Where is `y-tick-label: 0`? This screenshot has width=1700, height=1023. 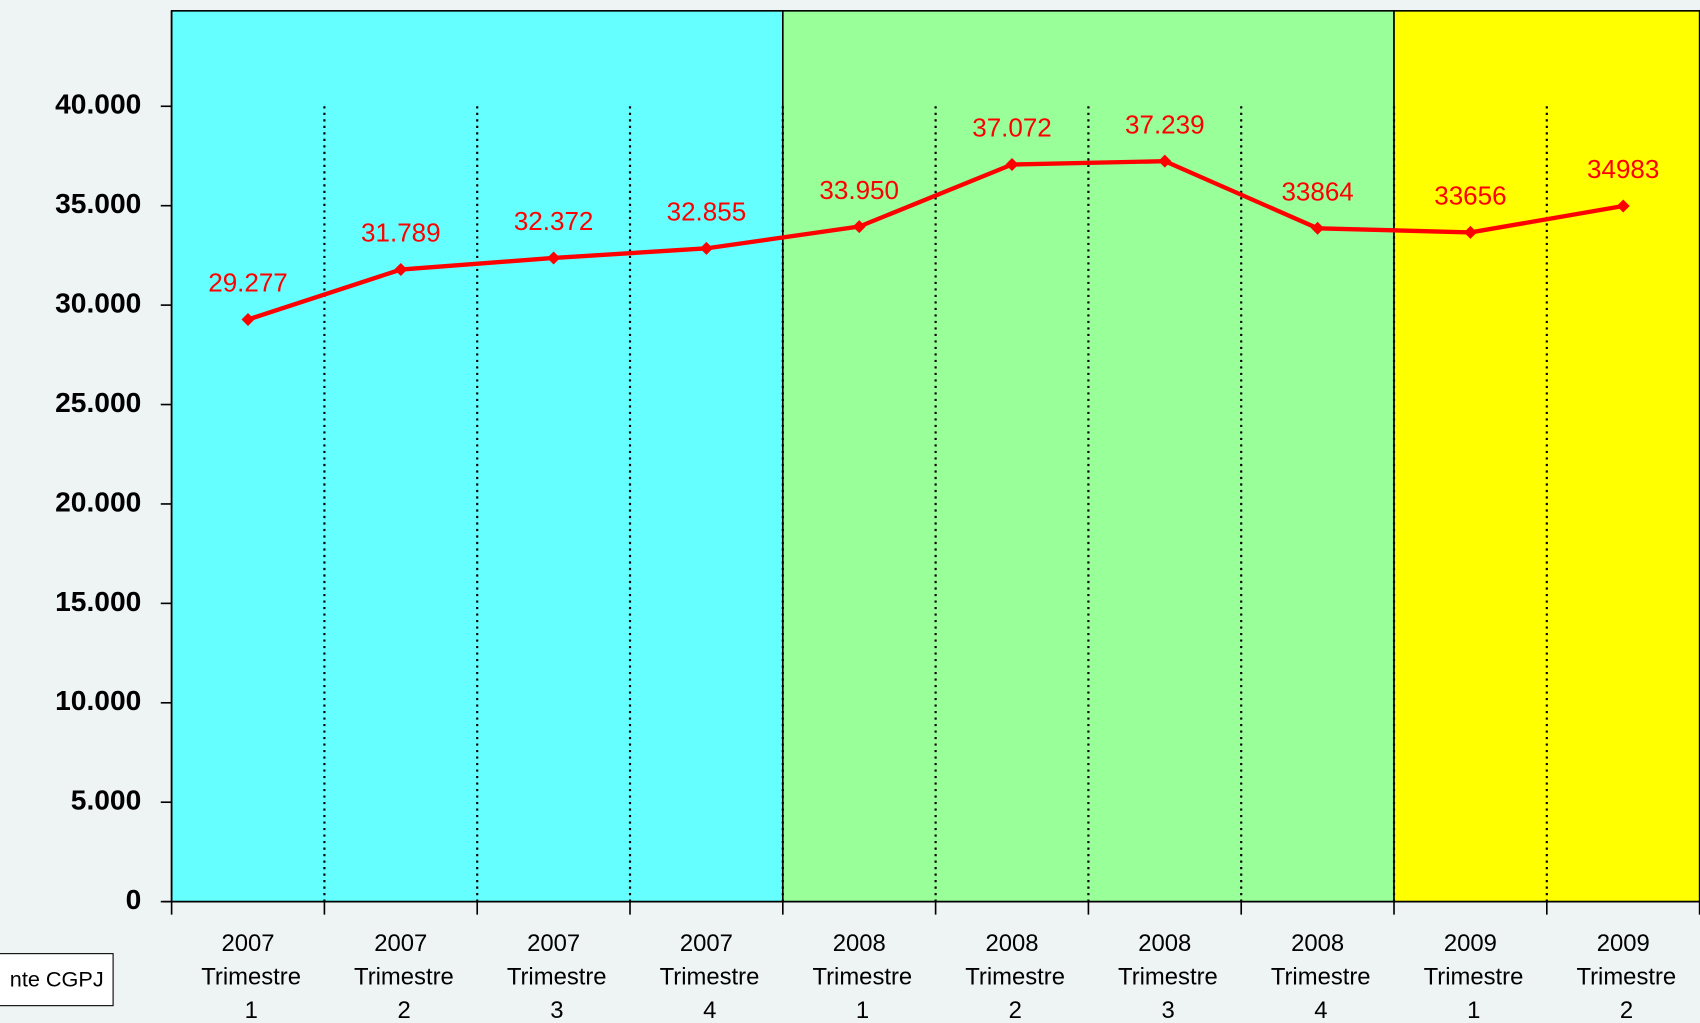
y-tick-label: 0 is located at coordinates (134, 899).